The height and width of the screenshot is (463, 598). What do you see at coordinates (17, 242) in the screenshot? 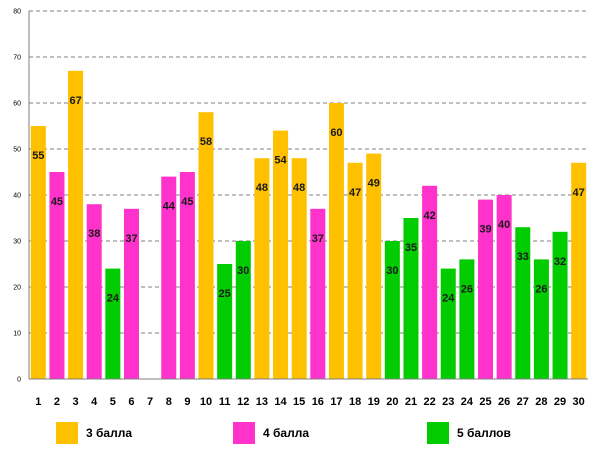
I see `y-tick-label: 30` at bounding box center [17, 242].